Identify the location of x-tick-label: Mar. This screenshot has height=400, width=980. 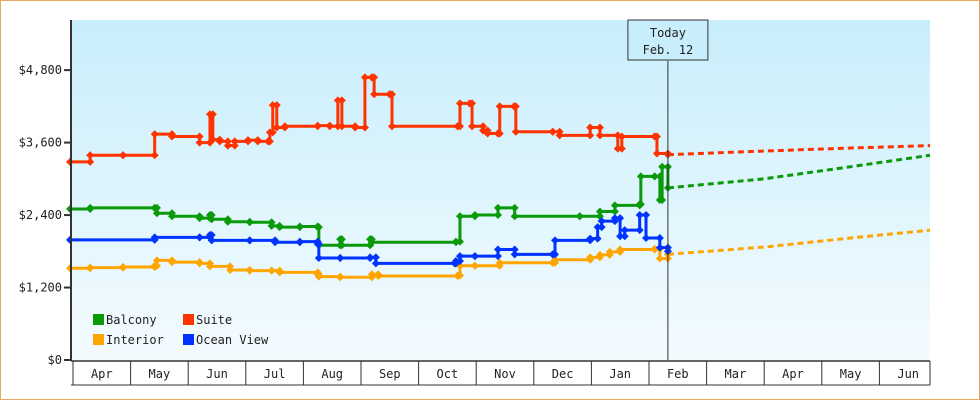
(736, 374).